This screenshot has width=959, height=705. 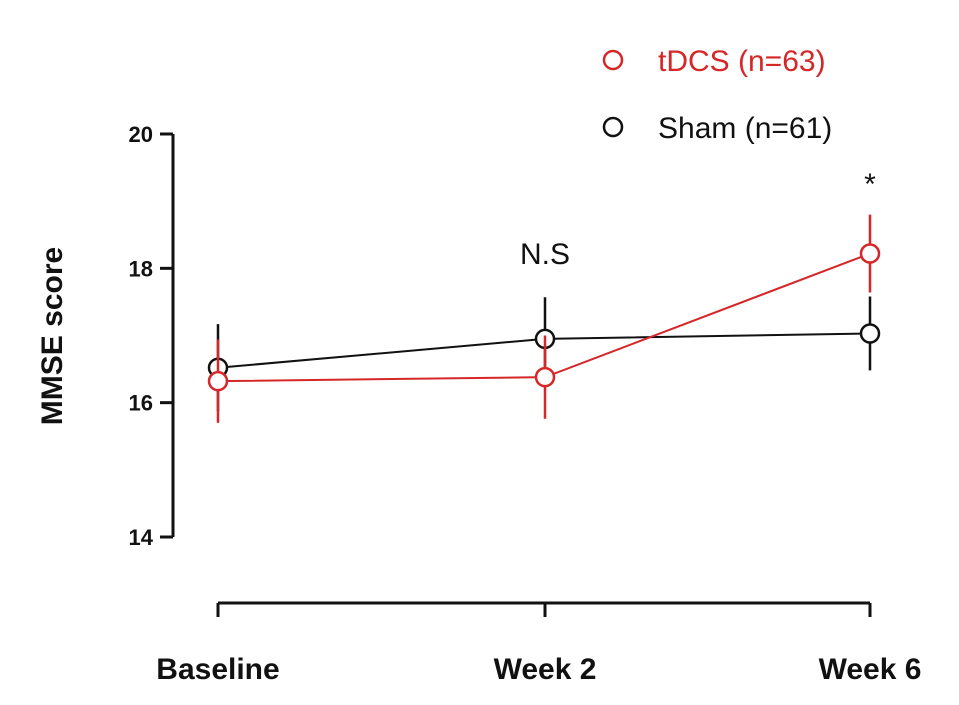 I want to click on x-axis: Baseline Week 2 Week 6, so click(x=539, y=643).